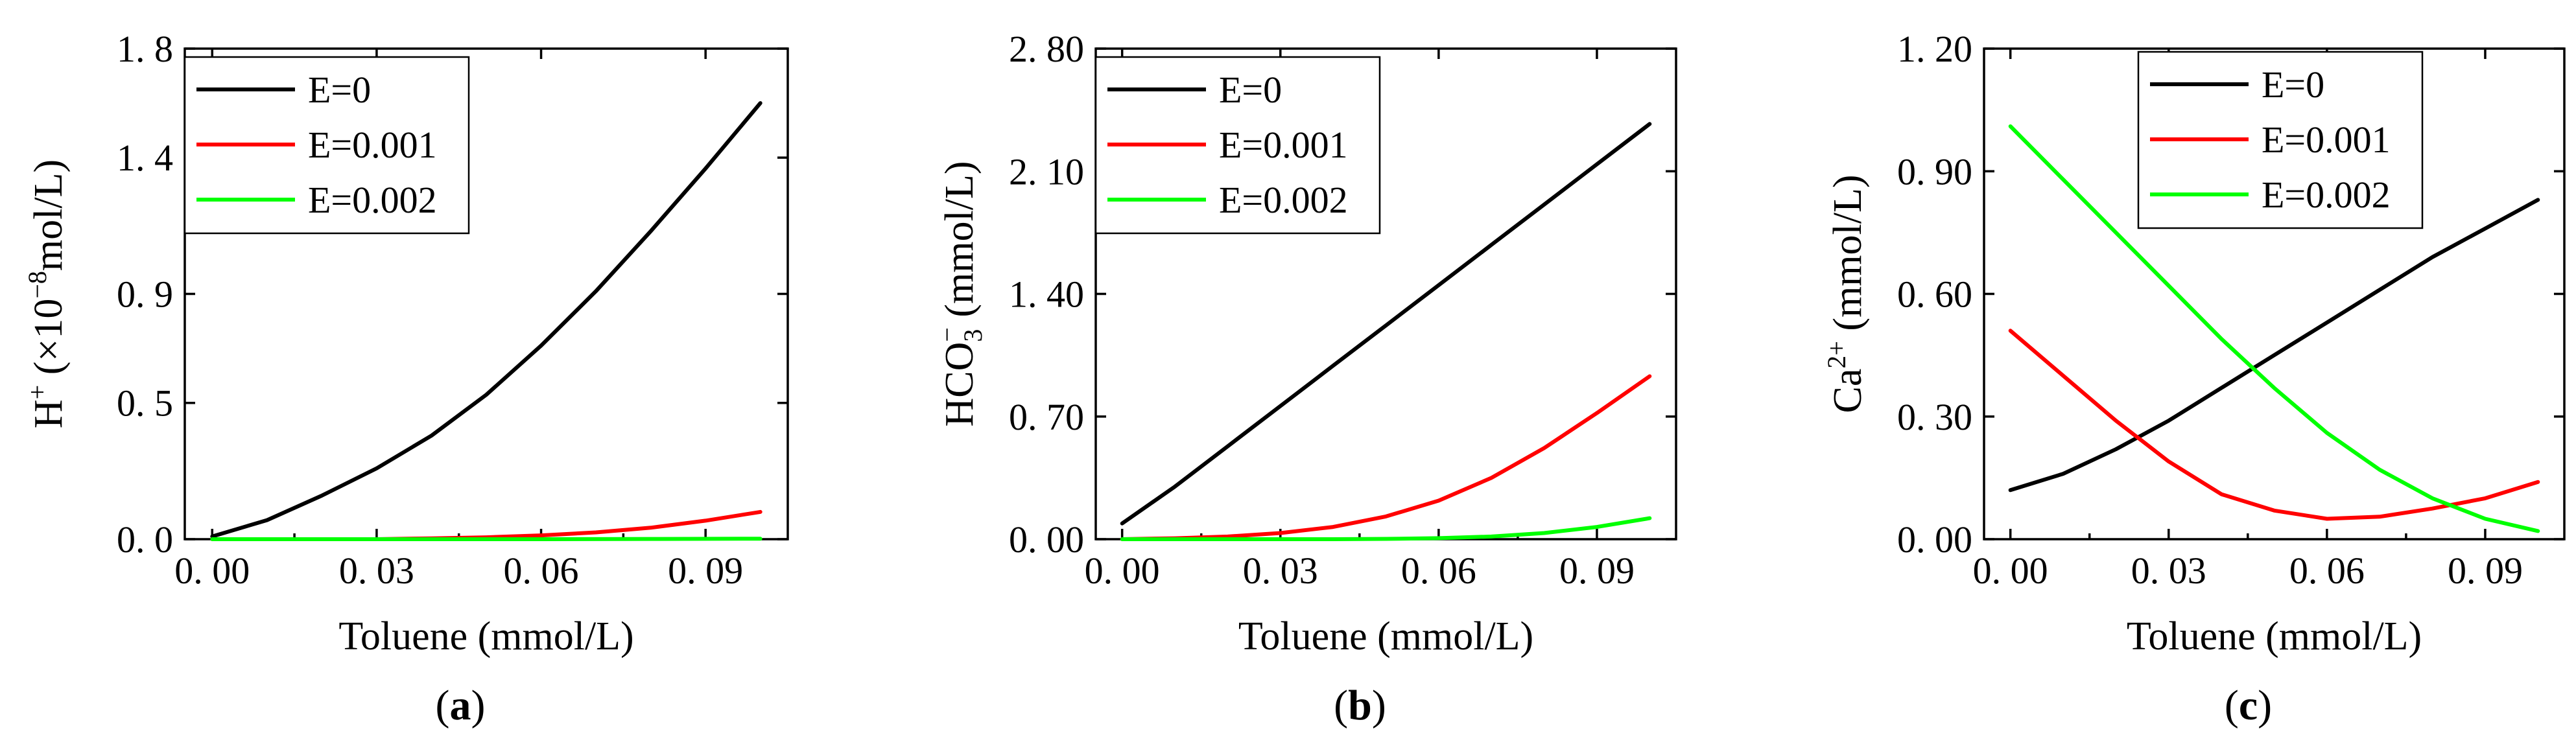 Image resolution: width=2576 pixels, height=755 pixels. What do you see at coordinates (1360, 706) in the screenshot?
I see `panel-label: (b)` at bounding box center [1360, 706].